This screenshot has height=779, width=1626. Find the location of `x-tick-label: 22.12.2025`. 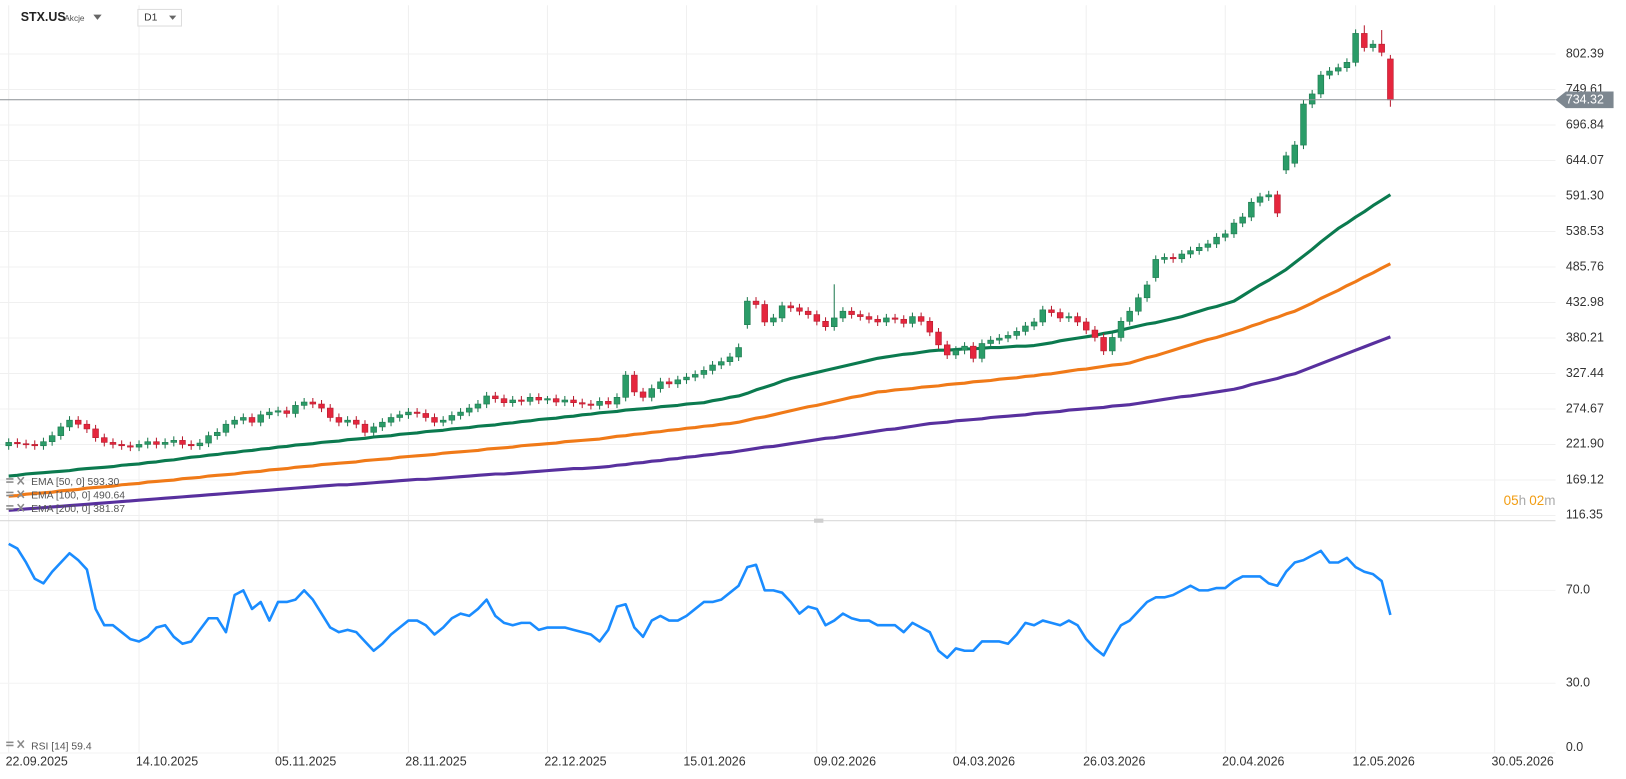

x-tick-label: 22.12.2025 is located at coordinates (575, 762).